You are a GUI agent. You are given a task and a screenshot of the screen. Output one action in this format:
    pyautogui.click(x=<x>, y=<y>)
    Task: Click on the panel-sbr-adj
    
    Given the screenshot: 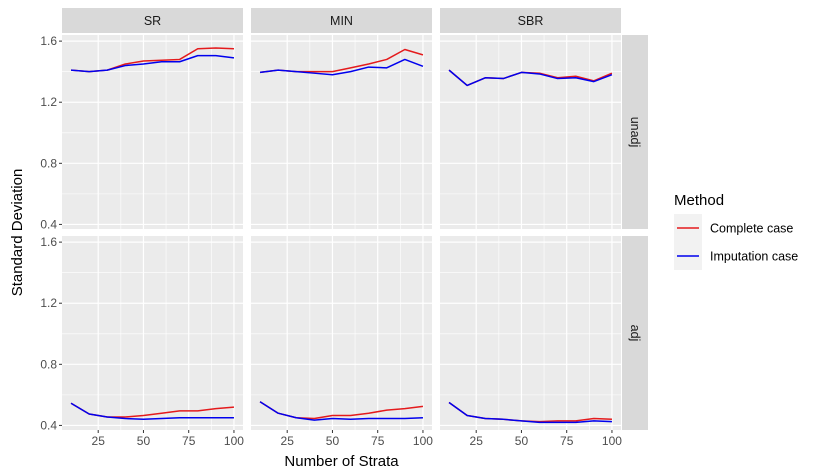 What is the action you would take?
    pyautogui.click(x=530, y=333)
    